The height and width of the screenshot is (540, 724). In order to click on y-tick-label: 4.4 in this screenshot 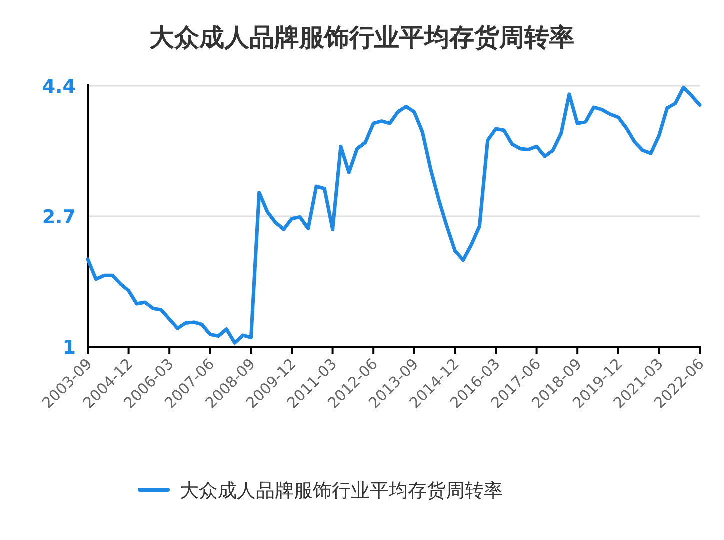, I will do `click(59, 87)`.